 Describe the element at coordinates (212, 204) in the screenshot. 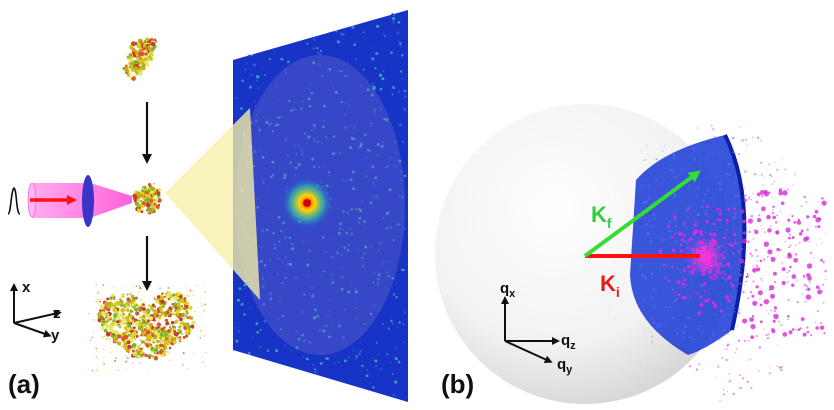

I see `scattering-cone` at that location.